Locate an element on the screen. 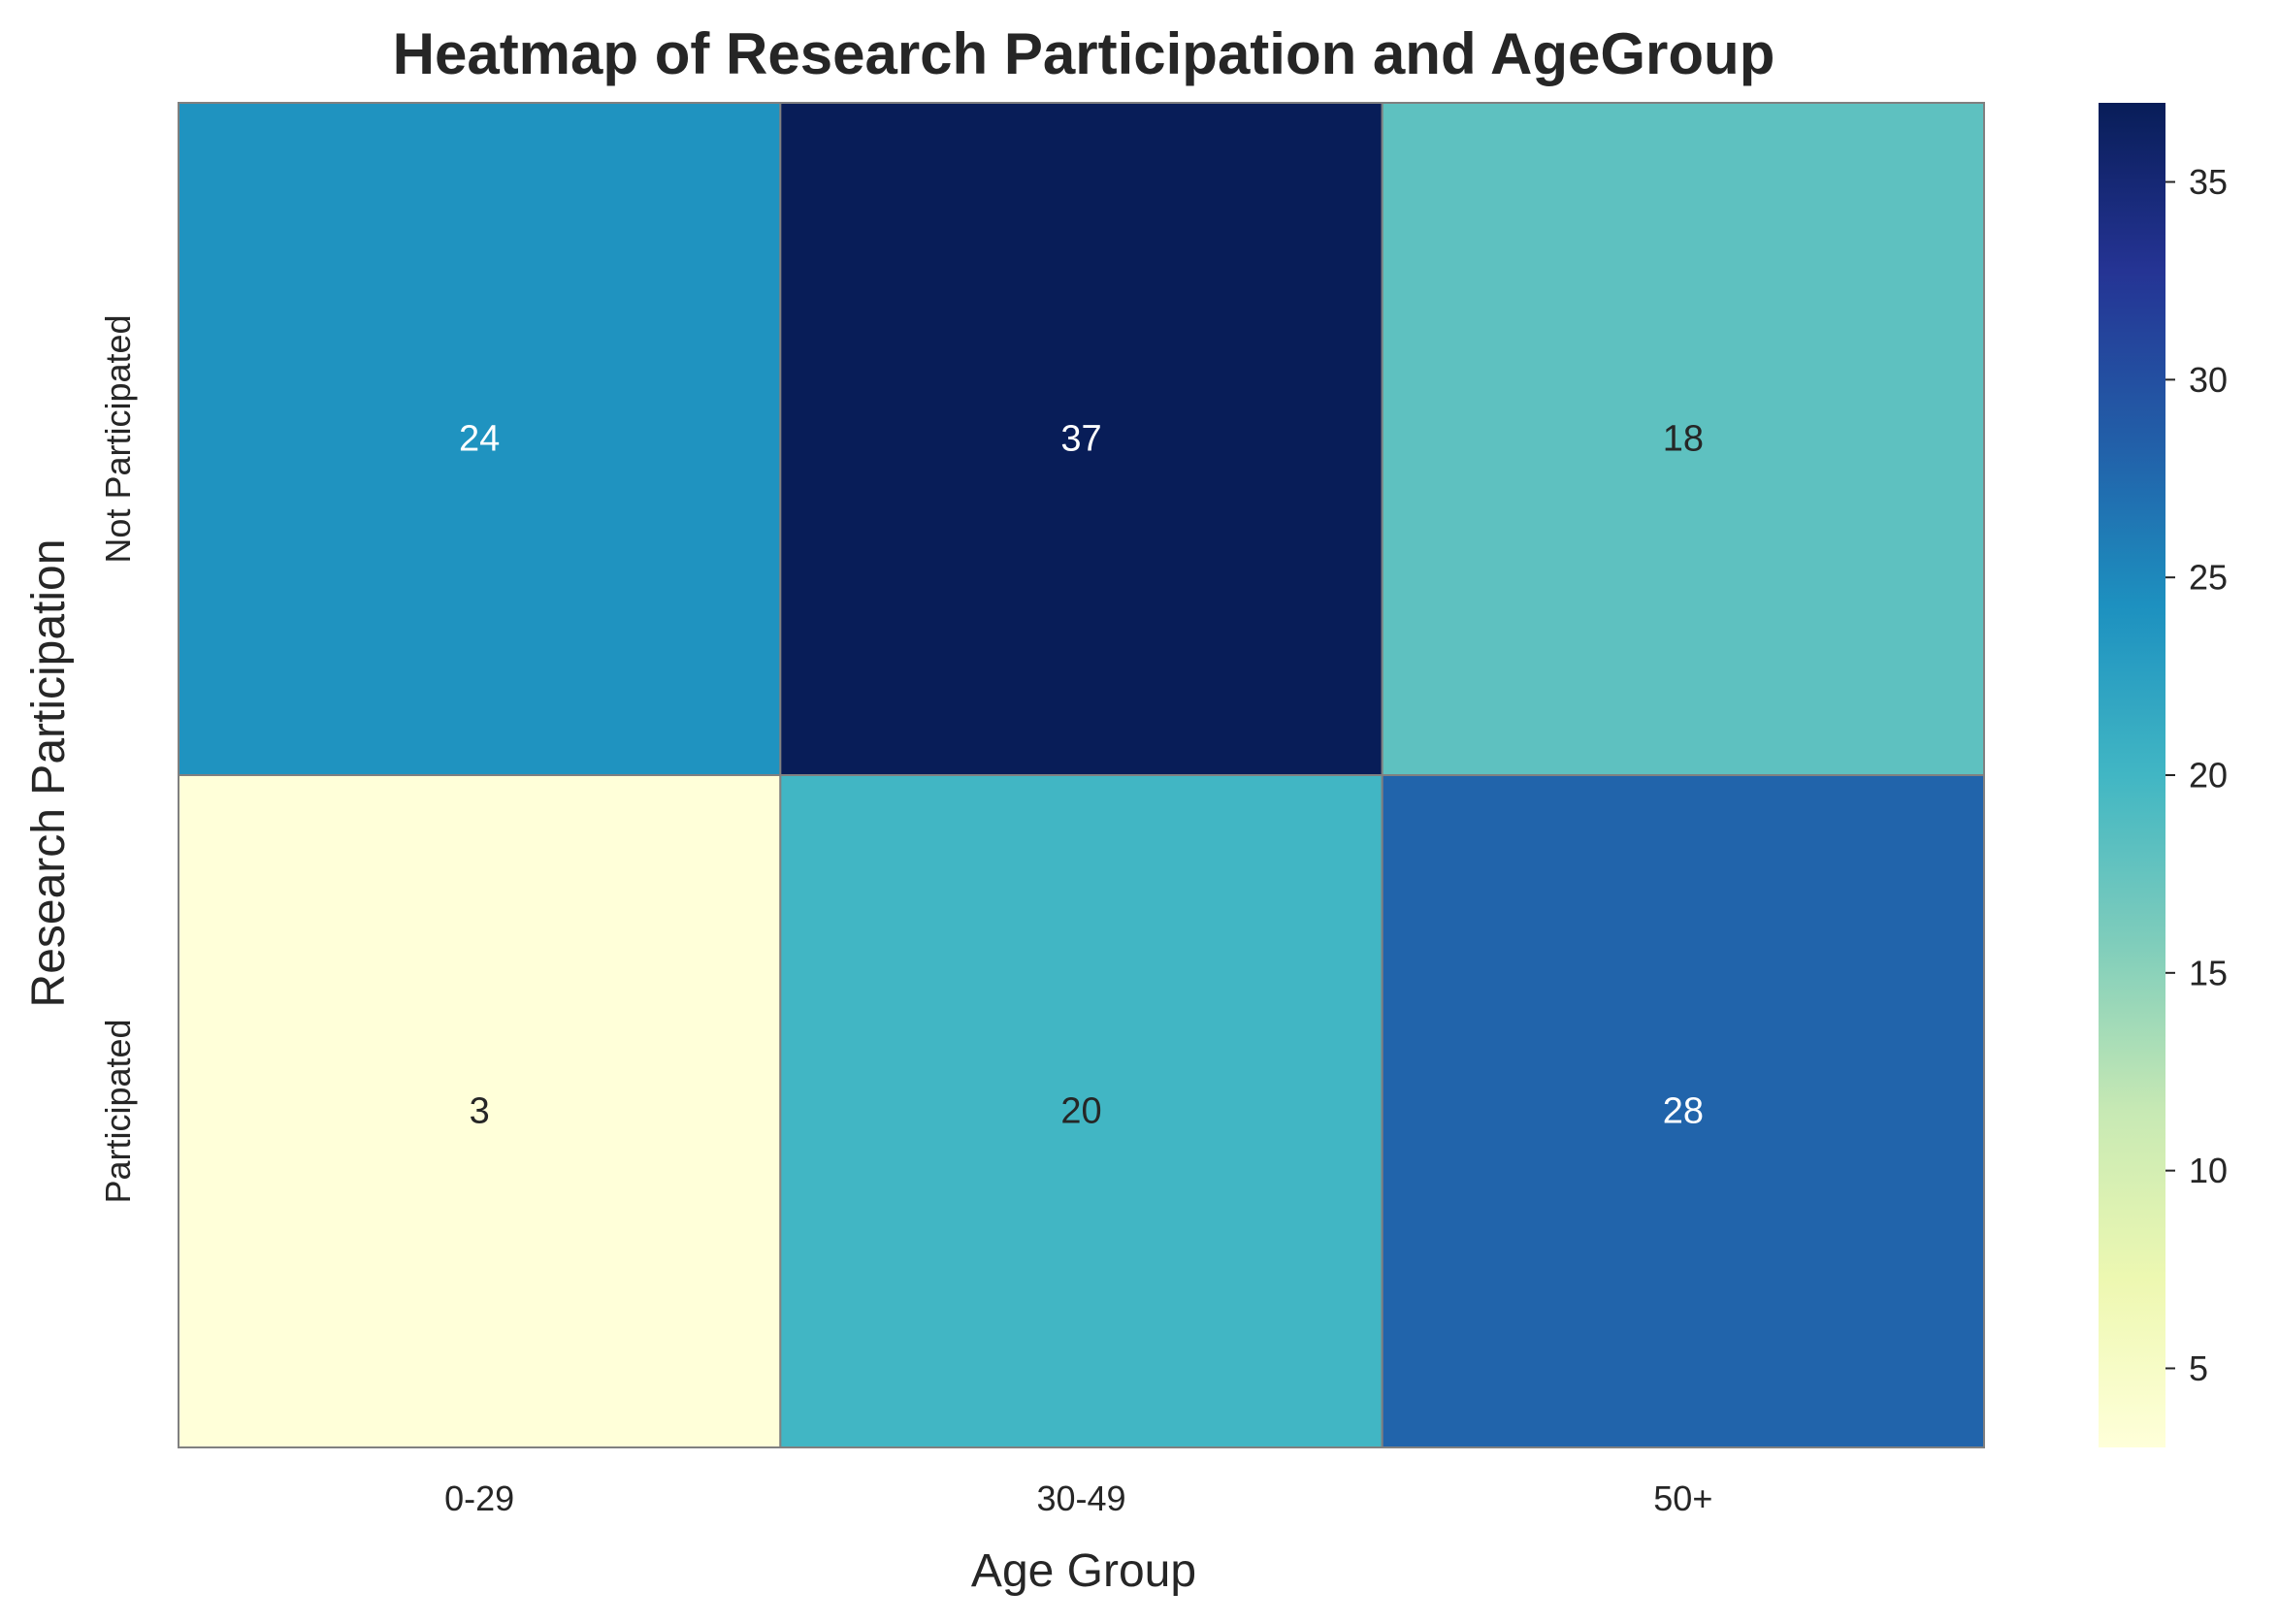  colorbar-ticks: 5 10 15 20 25 30 35 is located at coordinates (2196, 775).